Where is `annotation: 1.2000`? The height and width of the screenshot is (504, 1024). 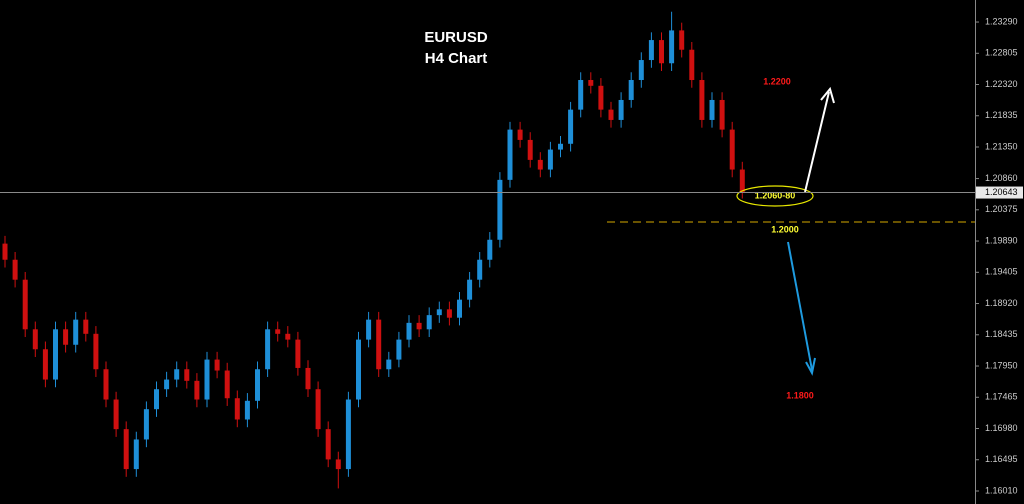
annotation: 1.2000 is located at coordinates (785, 229).